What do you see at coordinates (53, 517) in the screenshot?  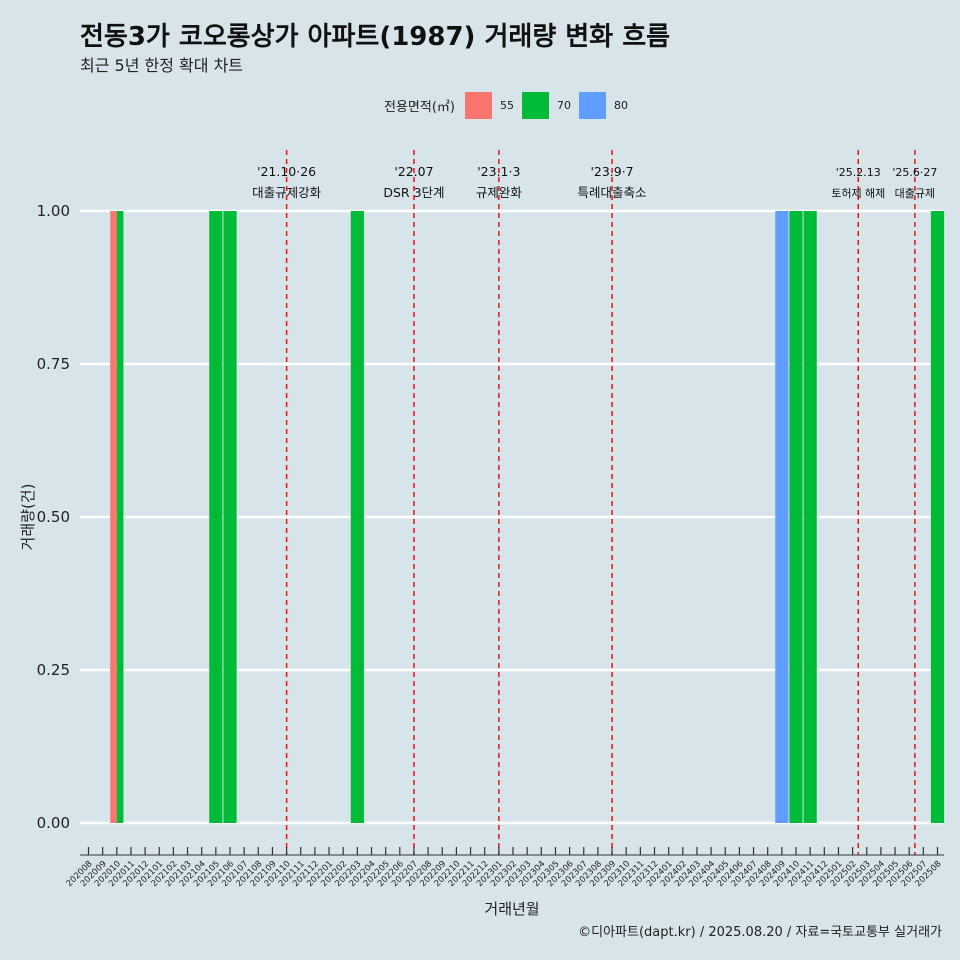 I see `y-tick-label: 0.50` at bounding box center [53, 517].